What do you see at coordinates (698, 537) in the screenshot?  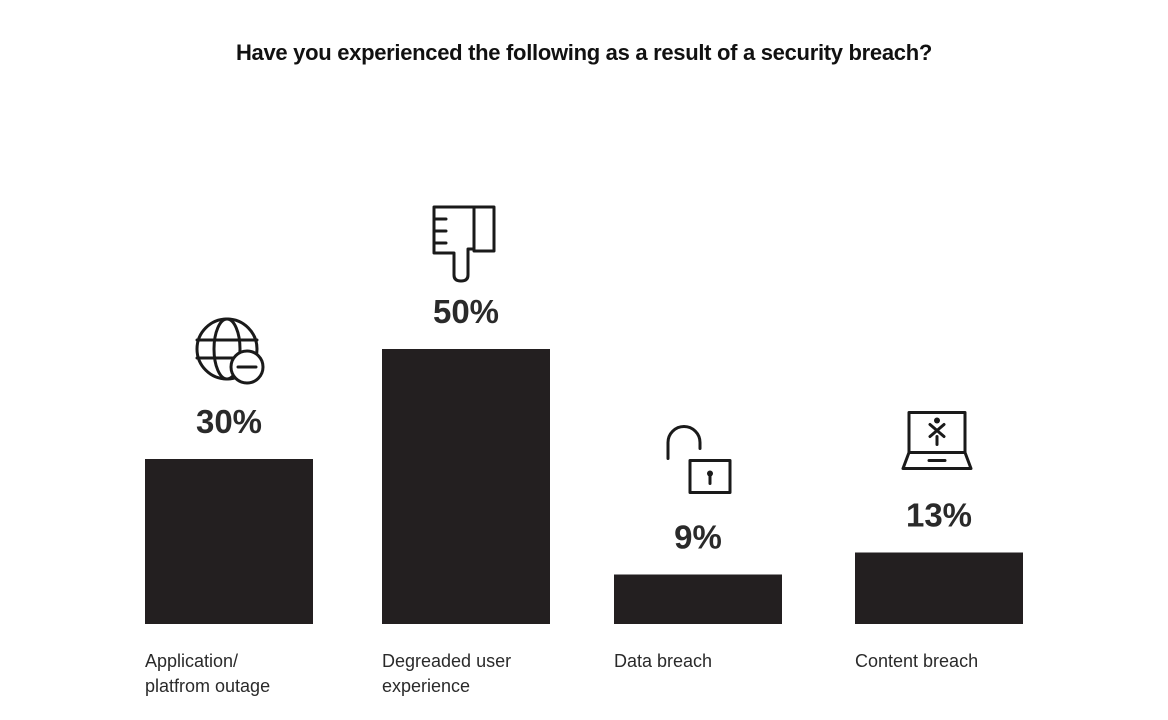 I see `value-label: 9%` at bounding box center [698, 537].